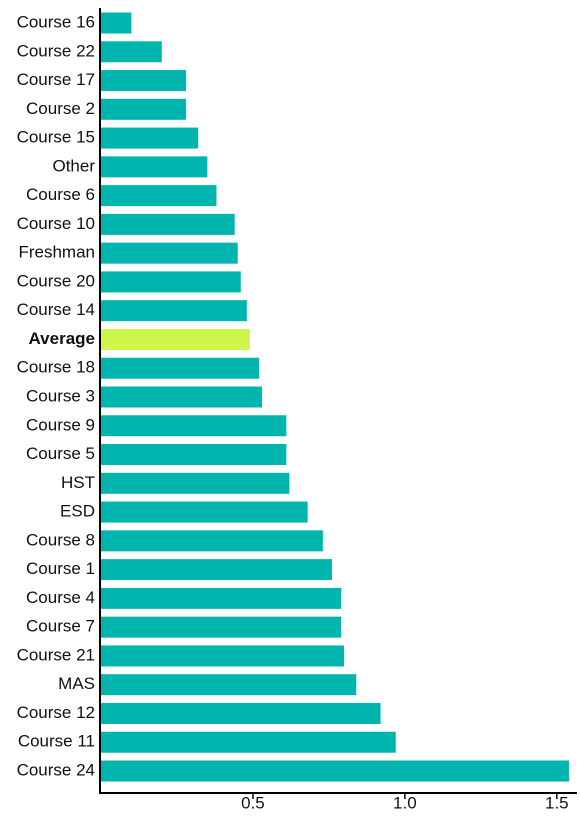  Describe the element at coordinates (56, 309) in the screenshot. I see `y-tick-label: Course 14` at that location.